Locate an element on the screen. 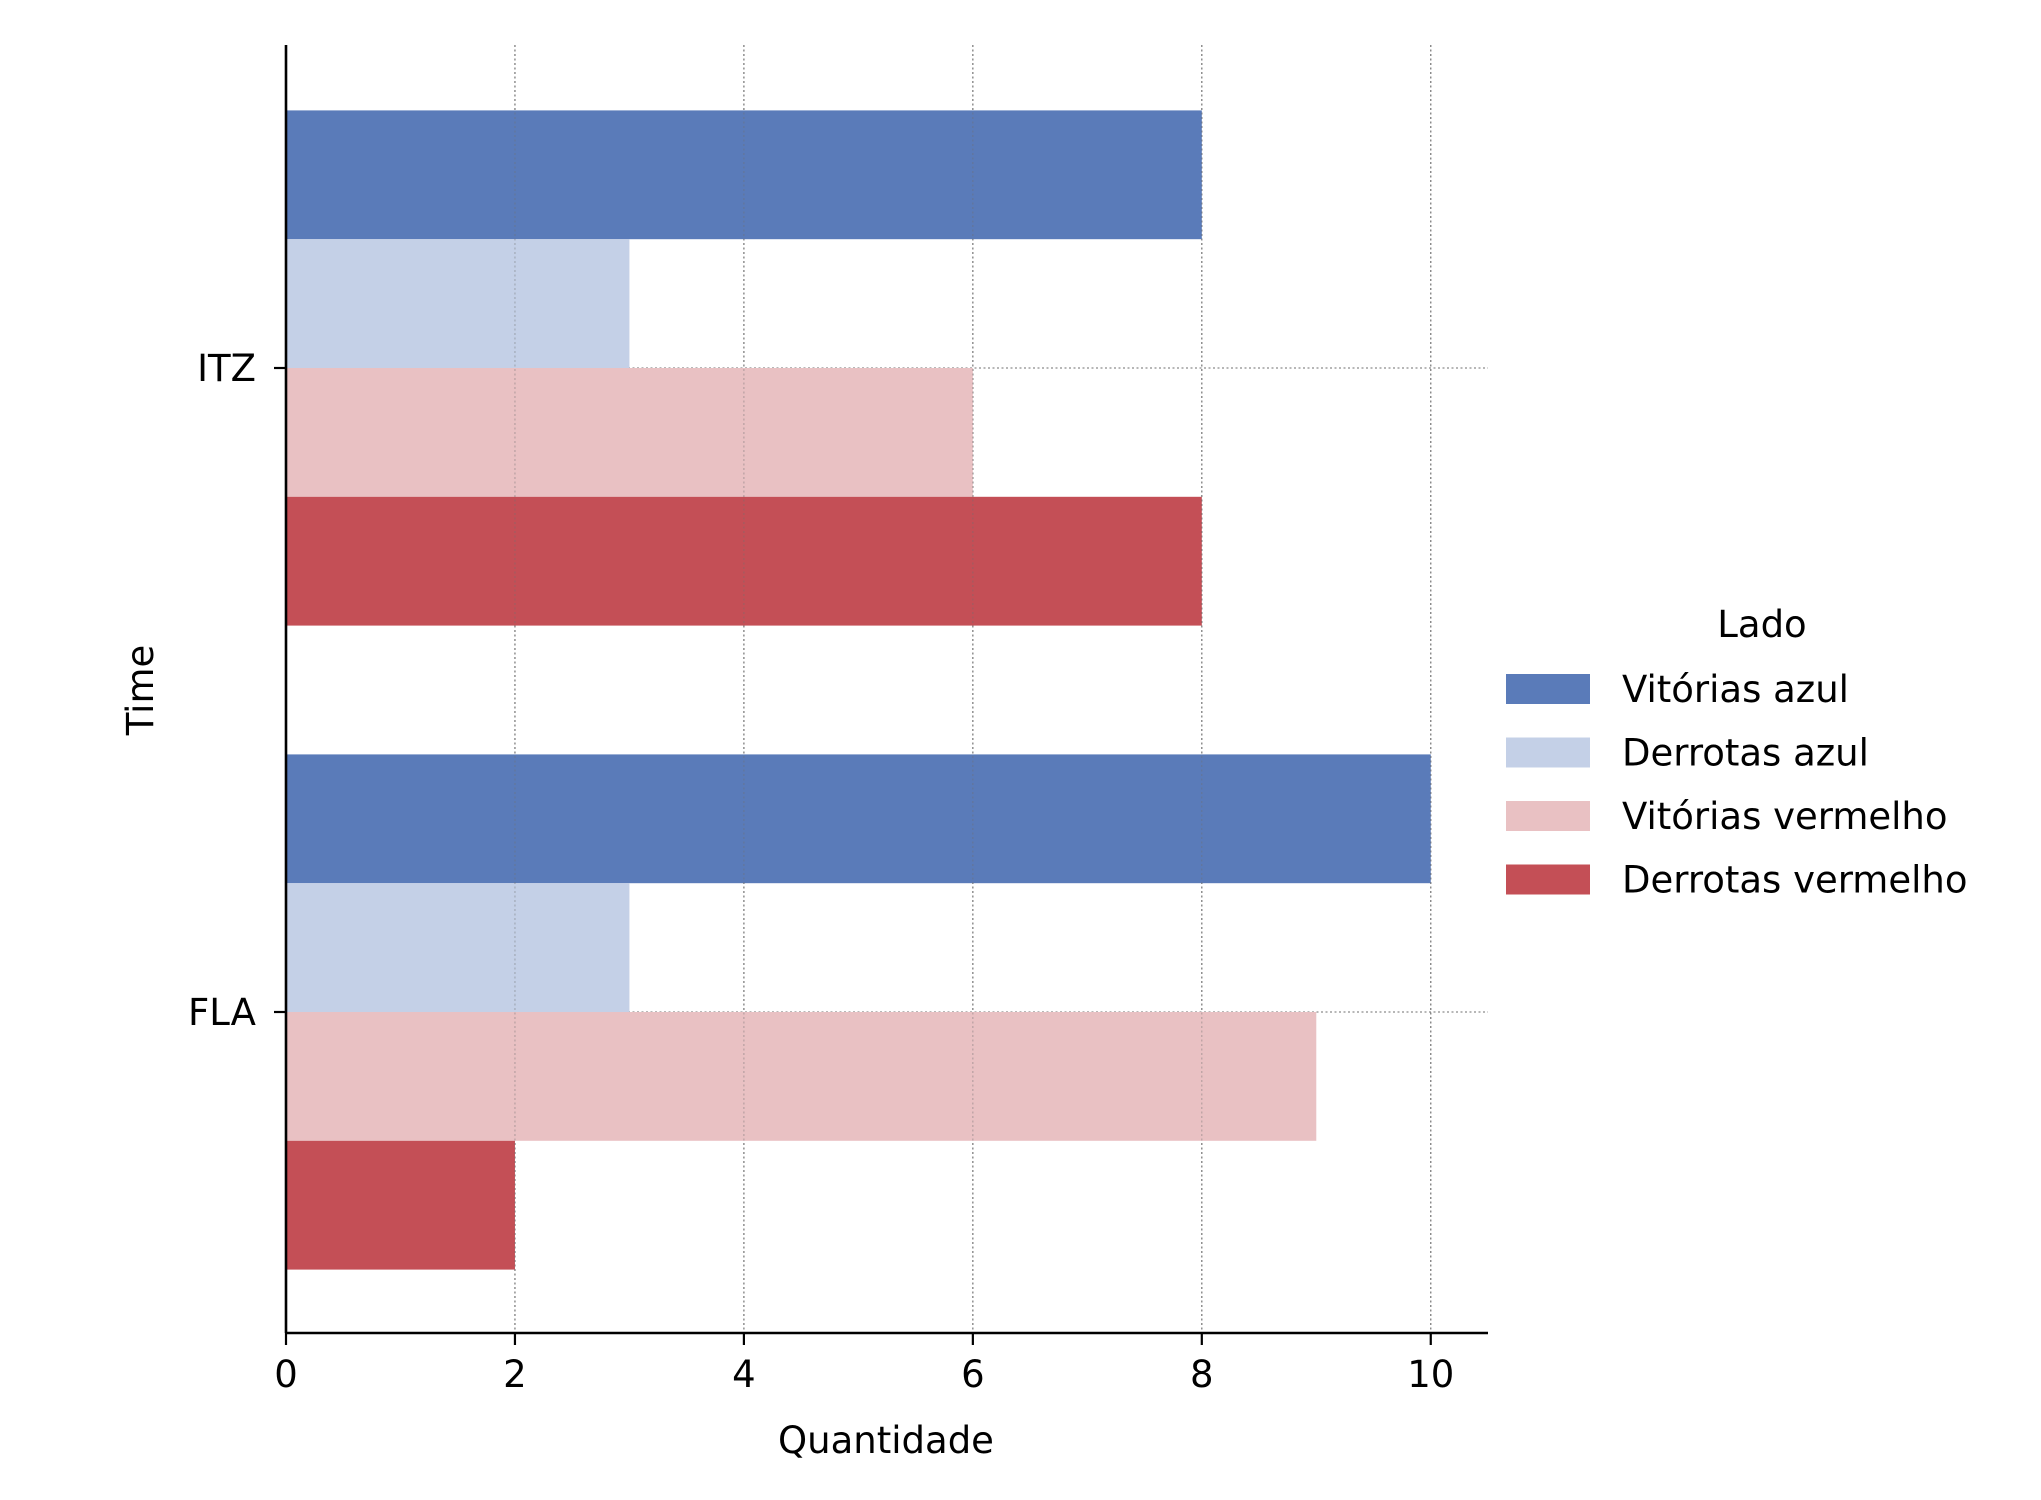 This screenshot has height=1500, width=2041. y-tick-label: ITZ is located at coordinates (226, 368).